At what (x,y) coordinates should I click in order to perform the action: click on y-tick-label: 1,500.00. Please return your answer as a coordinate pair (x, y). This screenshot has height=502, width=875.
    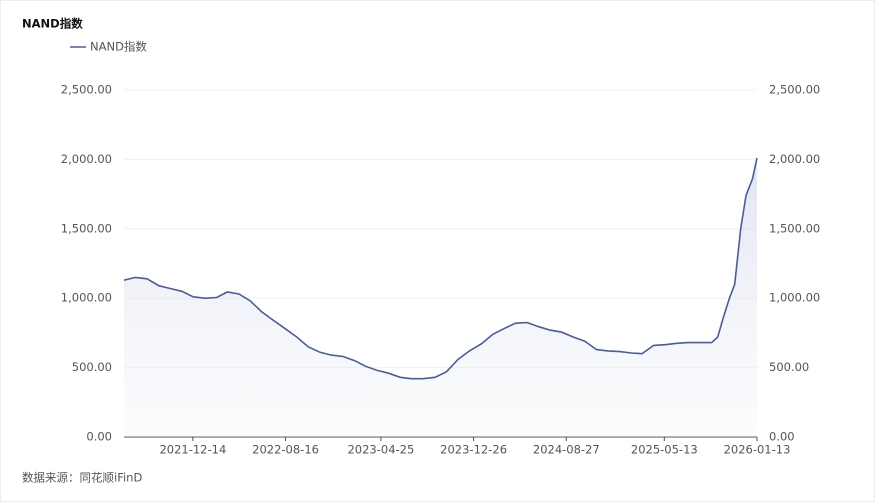
    Looking at the image, I should click on (86, 228).